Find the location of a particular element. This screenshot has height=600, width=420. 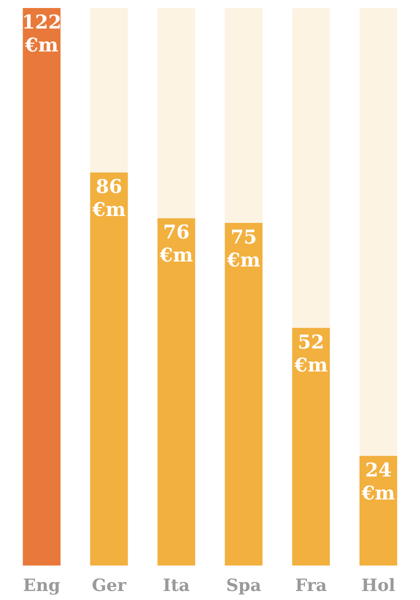

x-tick-label: Ger is located at coordinates (110, 586).